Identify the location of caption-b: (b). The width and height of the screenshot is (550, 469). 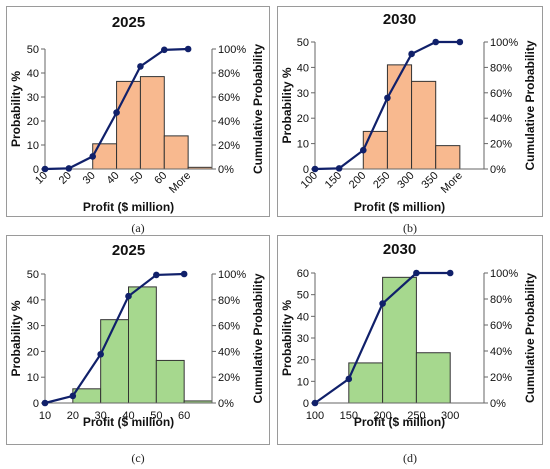
(410, 228).